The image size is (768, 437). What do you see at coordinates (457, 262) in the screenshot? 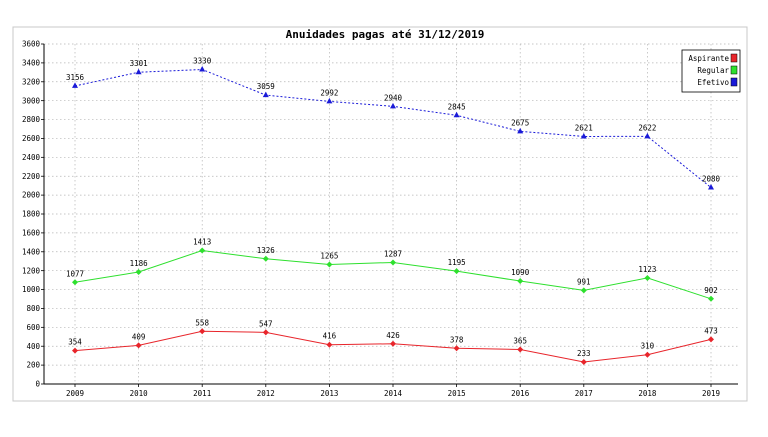
I see `data-label-regular: 1195` at bounding box center [457, 262].